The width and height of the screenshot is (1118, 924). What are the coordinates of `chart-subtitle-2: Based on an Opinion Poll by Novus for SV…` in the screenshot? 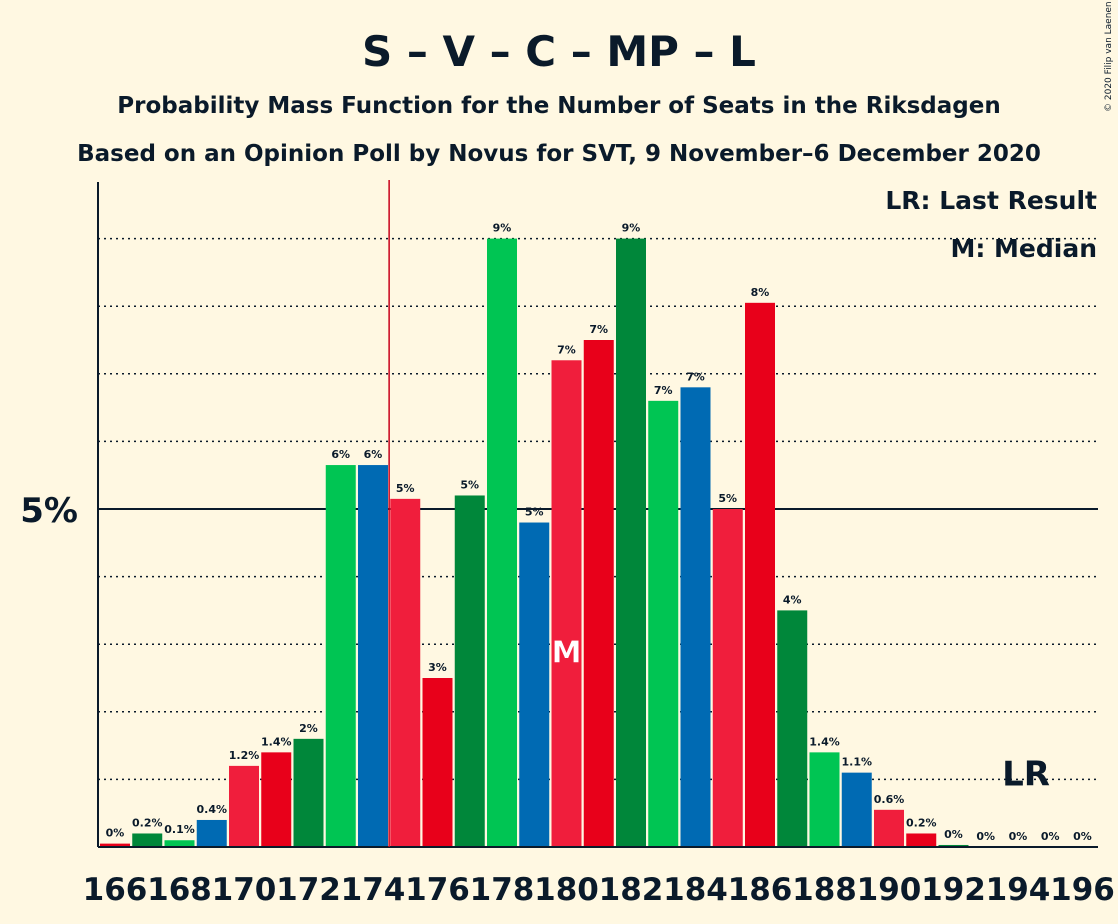 It's located at (559, 154).